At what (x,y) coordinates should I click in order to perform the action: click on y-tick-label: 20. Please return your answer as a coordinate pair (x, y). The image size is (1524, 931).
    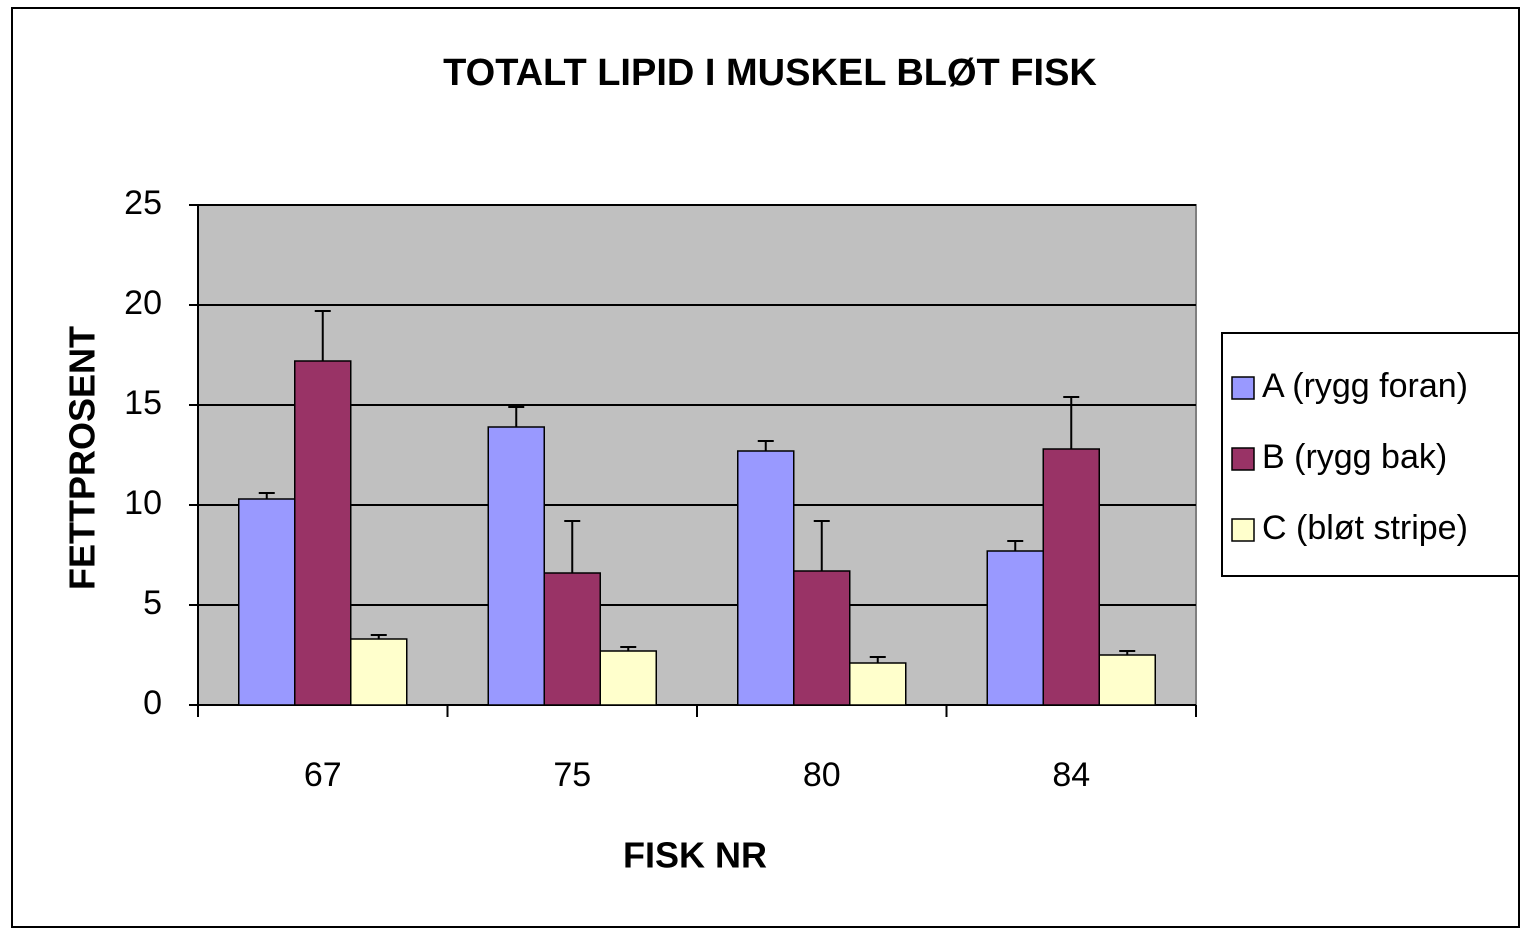
    Looking at the image, I should click on (143, 303).